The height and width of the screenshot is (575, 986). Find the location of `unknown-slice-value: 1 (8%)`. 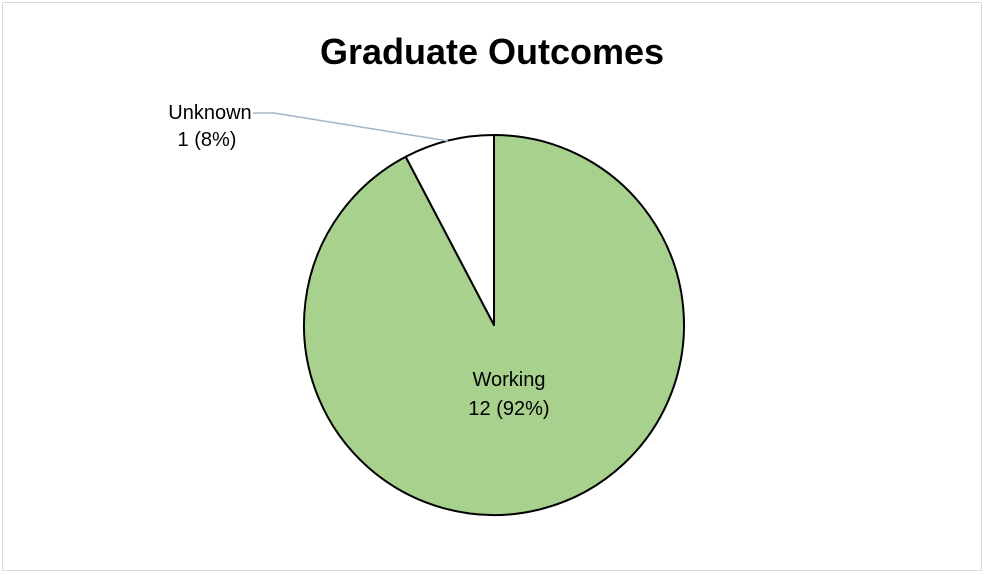

unknown-slice-value: 1 (8%) is located at coordinates (207, 140).